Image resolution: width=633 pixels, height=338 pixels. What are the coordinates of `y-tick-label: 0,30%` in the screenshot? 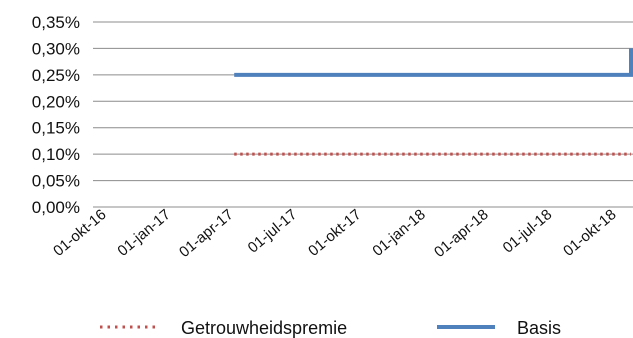 It's located at (56, 48).